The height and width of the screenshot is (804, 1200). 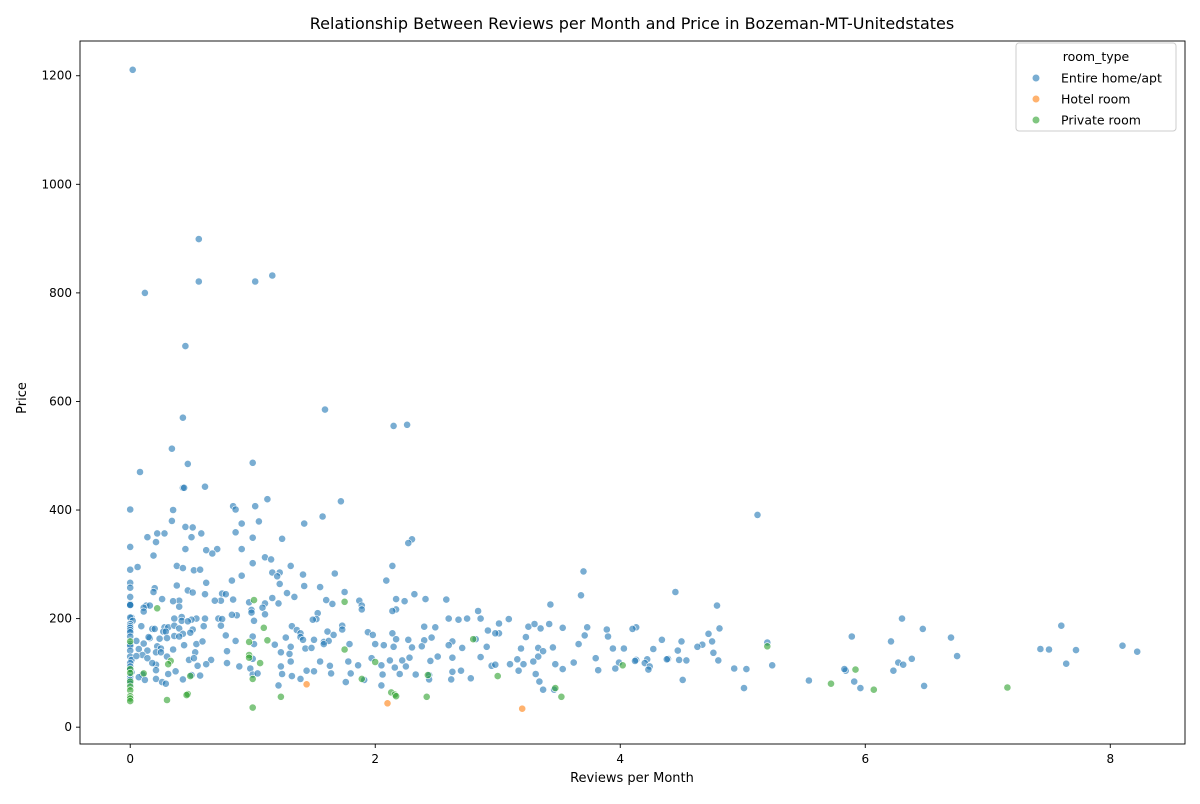 What do you see at coordinates (60, 401) in the screenshot?
I see `y-tick-label: 600` at bounding box center [60, 401].